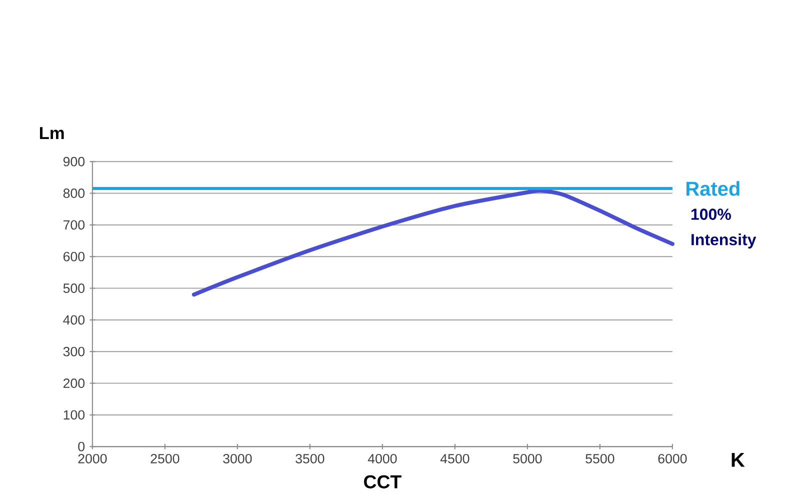 The image size is (790, 493). Describe the element at coordinates (74, 193) in the screenshot. I see `y-tick-label: 800` at that location.